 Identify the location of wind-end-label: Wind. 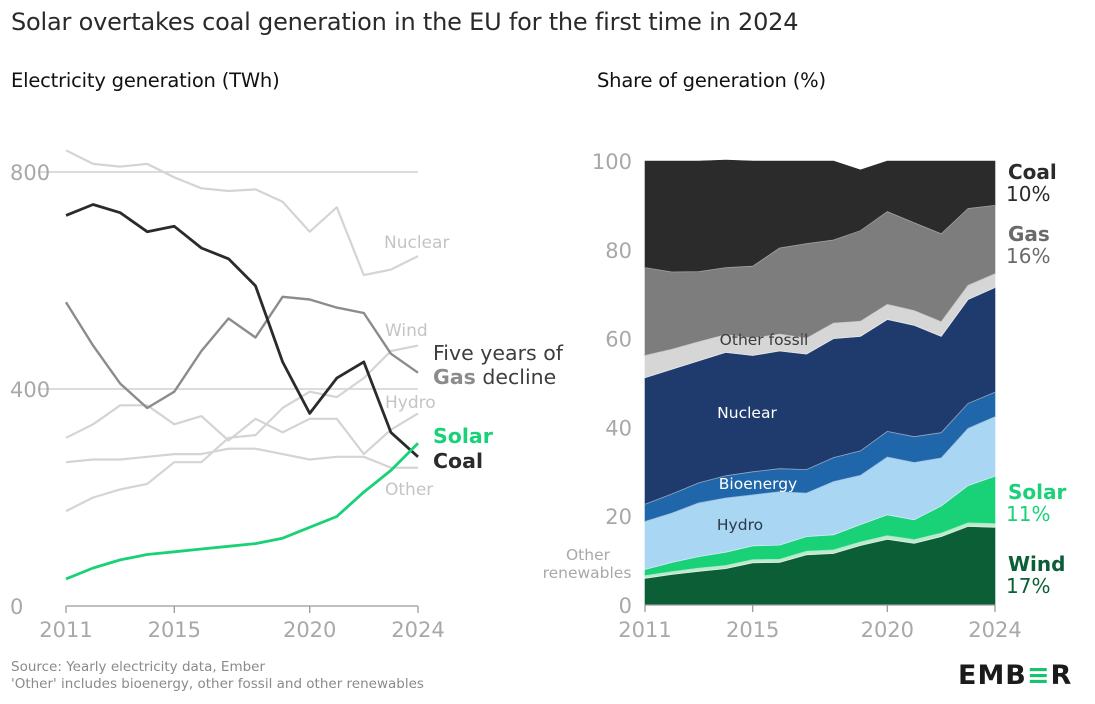
(1036, 564).